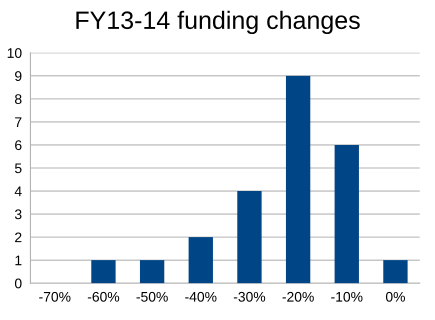 The image size is (435, 320). I want to click on y-tick-label: 0, so click(18, 283).